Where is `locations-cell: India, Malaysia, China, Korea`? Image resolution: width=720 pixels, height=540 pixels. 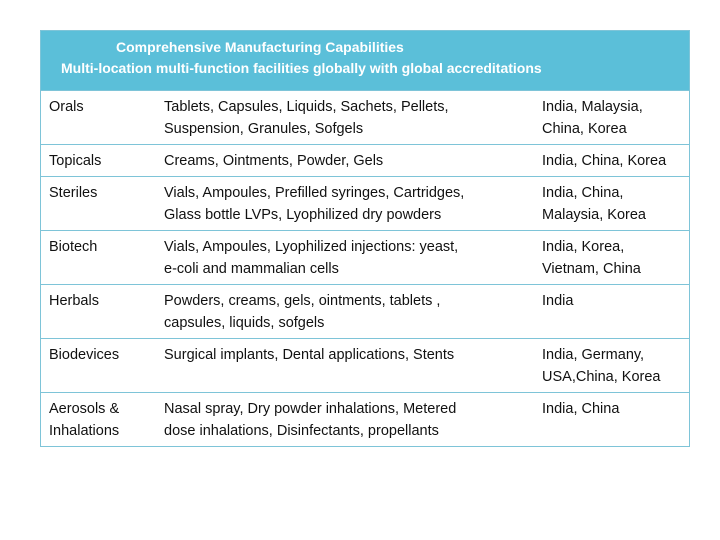
locations-cell: India, Malaysia, China, Korea is located at coordinates (592, 118).